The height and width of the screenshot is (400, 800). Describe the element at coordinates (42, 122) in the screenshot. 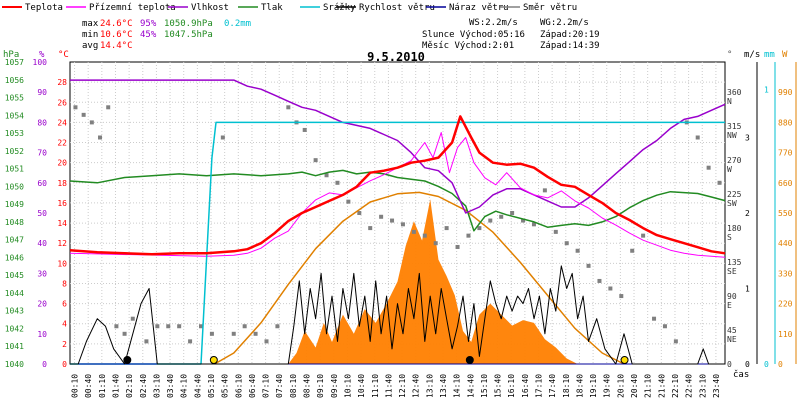

I see `pct-tick-label: 80` at that location.